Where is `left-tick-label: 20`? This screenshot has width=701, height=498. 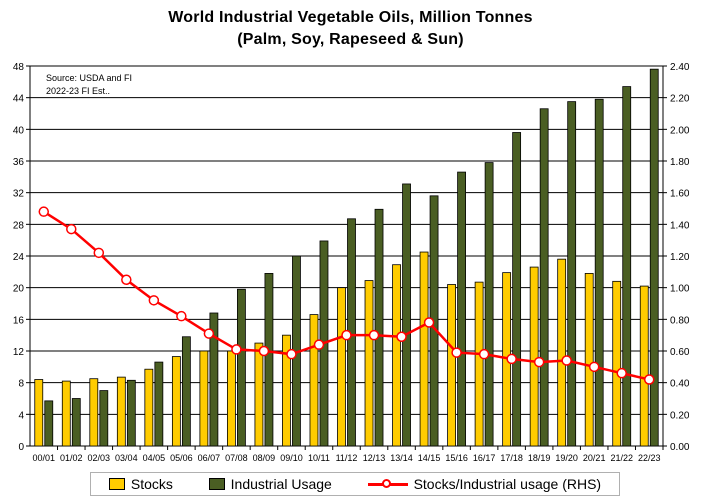 left-tick-label: 20 is located at coordinates (19, 289).